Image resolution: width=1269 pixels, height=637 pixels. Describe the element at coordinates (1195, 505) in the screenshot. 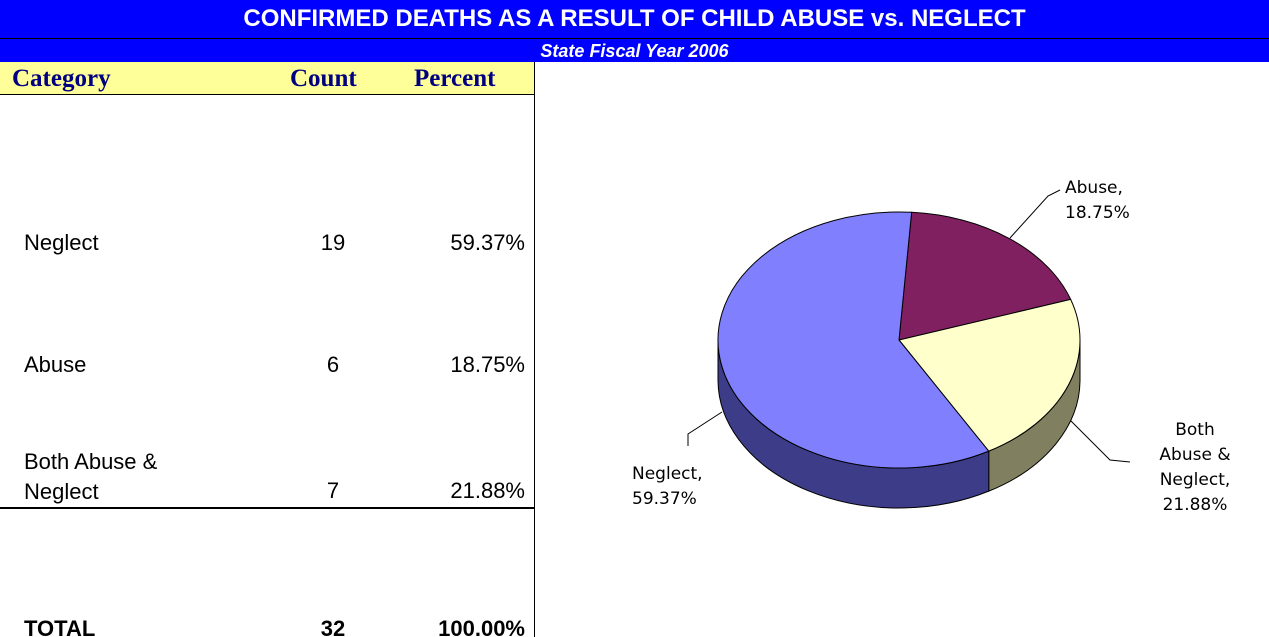

I see `slice-value-label: 21.88%` at that location.